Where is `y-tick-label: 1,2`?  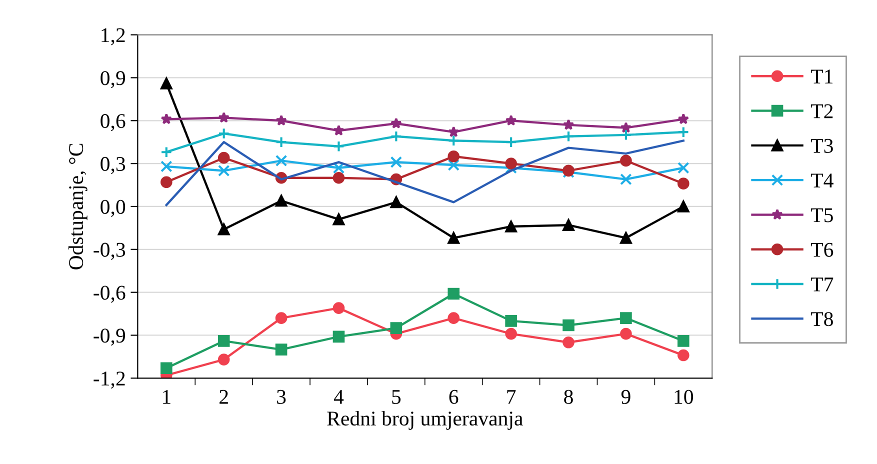 y-tick-label: 1,2 is located at coordinates (113, 37).